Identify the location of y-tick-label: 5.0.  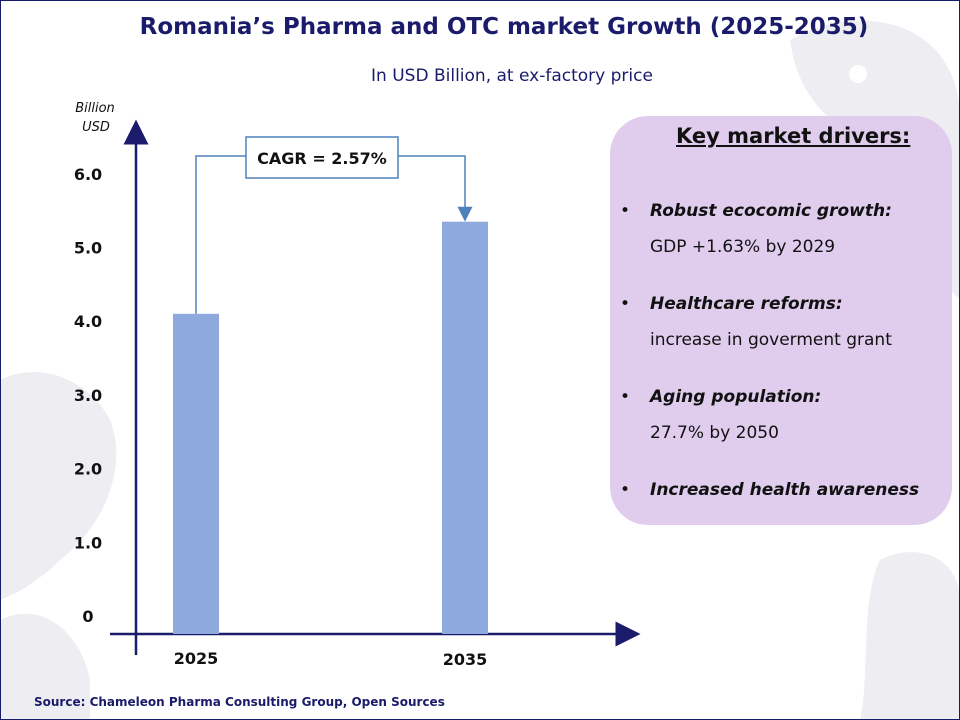
(88, 248).